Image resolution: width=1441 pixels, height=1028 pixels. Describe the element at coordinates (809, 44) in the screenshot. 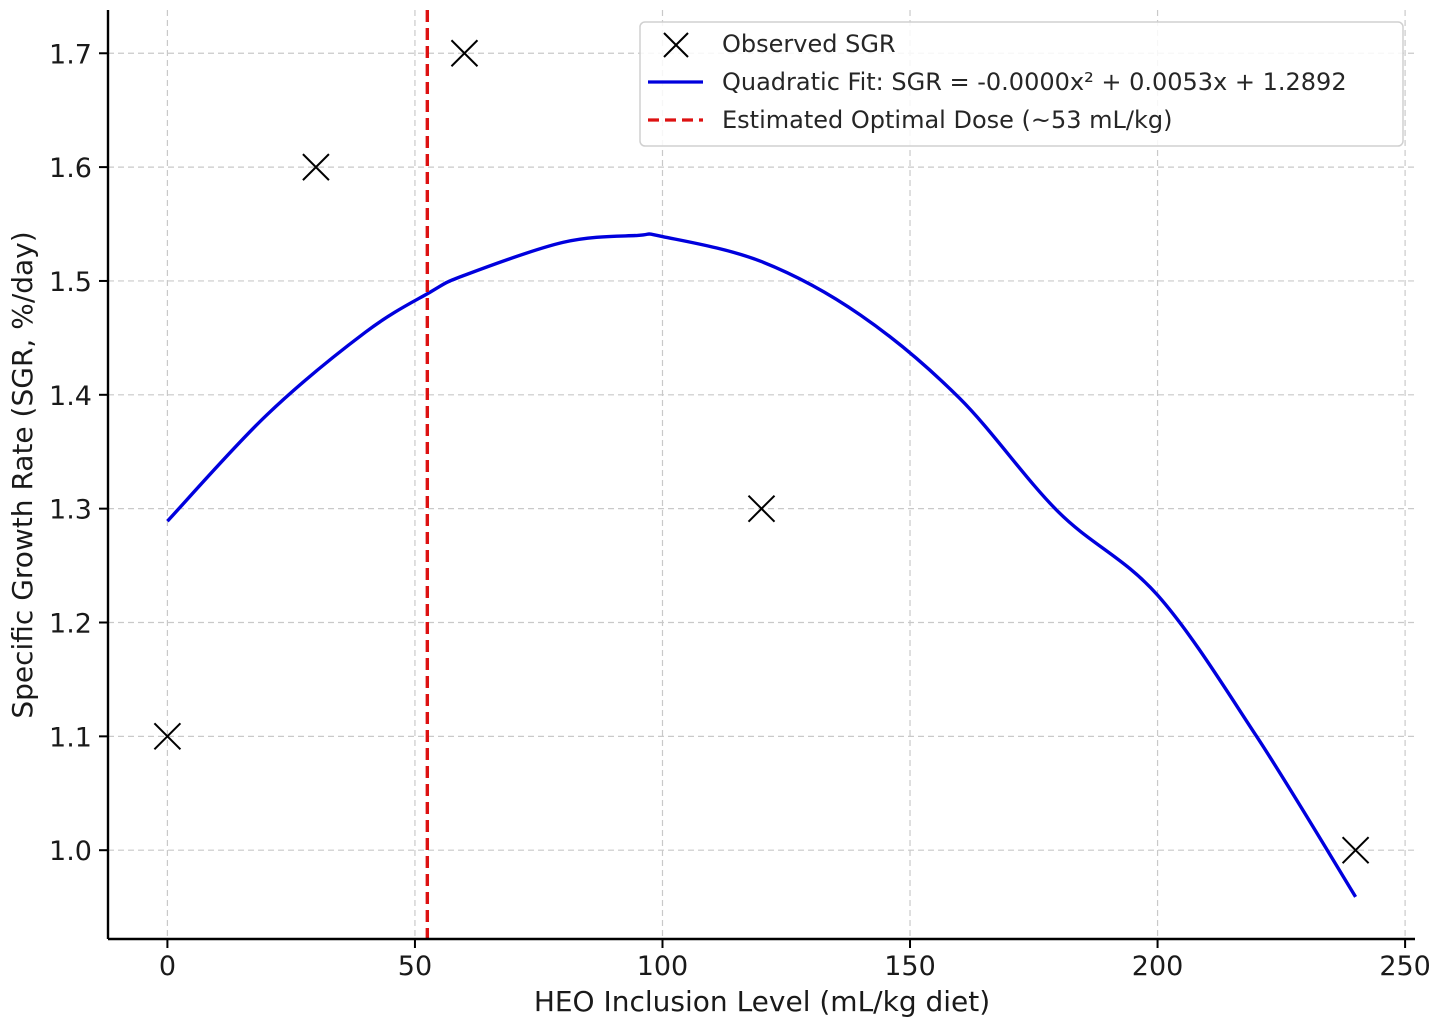

I see `legend-label-observed: Observed SGR` at that location.